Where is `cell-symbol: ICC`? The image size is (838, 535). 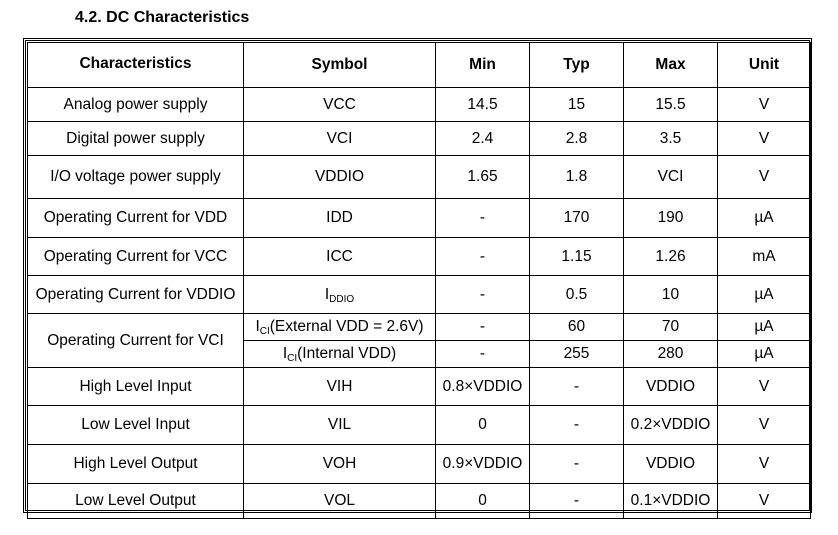 cell-symbol: ICC is located at coordinates (339, 256).